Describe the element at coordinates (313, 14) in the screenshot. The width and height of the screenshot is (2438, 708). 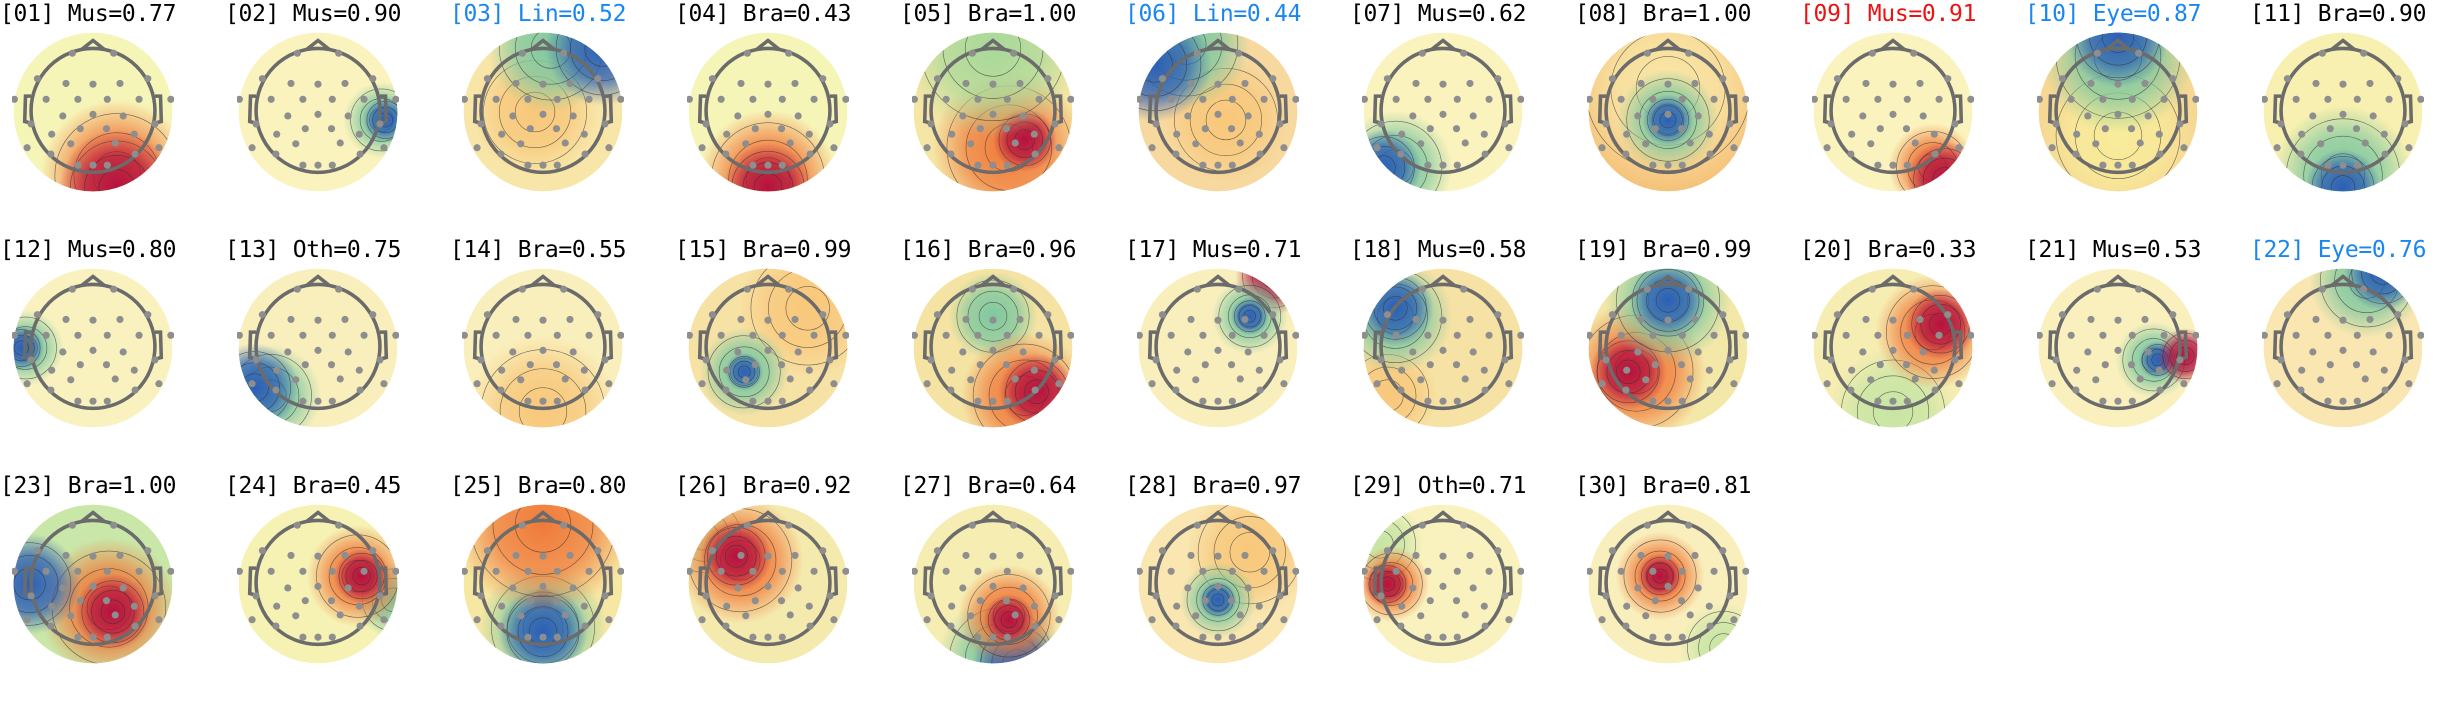
I see `component-label: [02] Mus=0.90` at that location.